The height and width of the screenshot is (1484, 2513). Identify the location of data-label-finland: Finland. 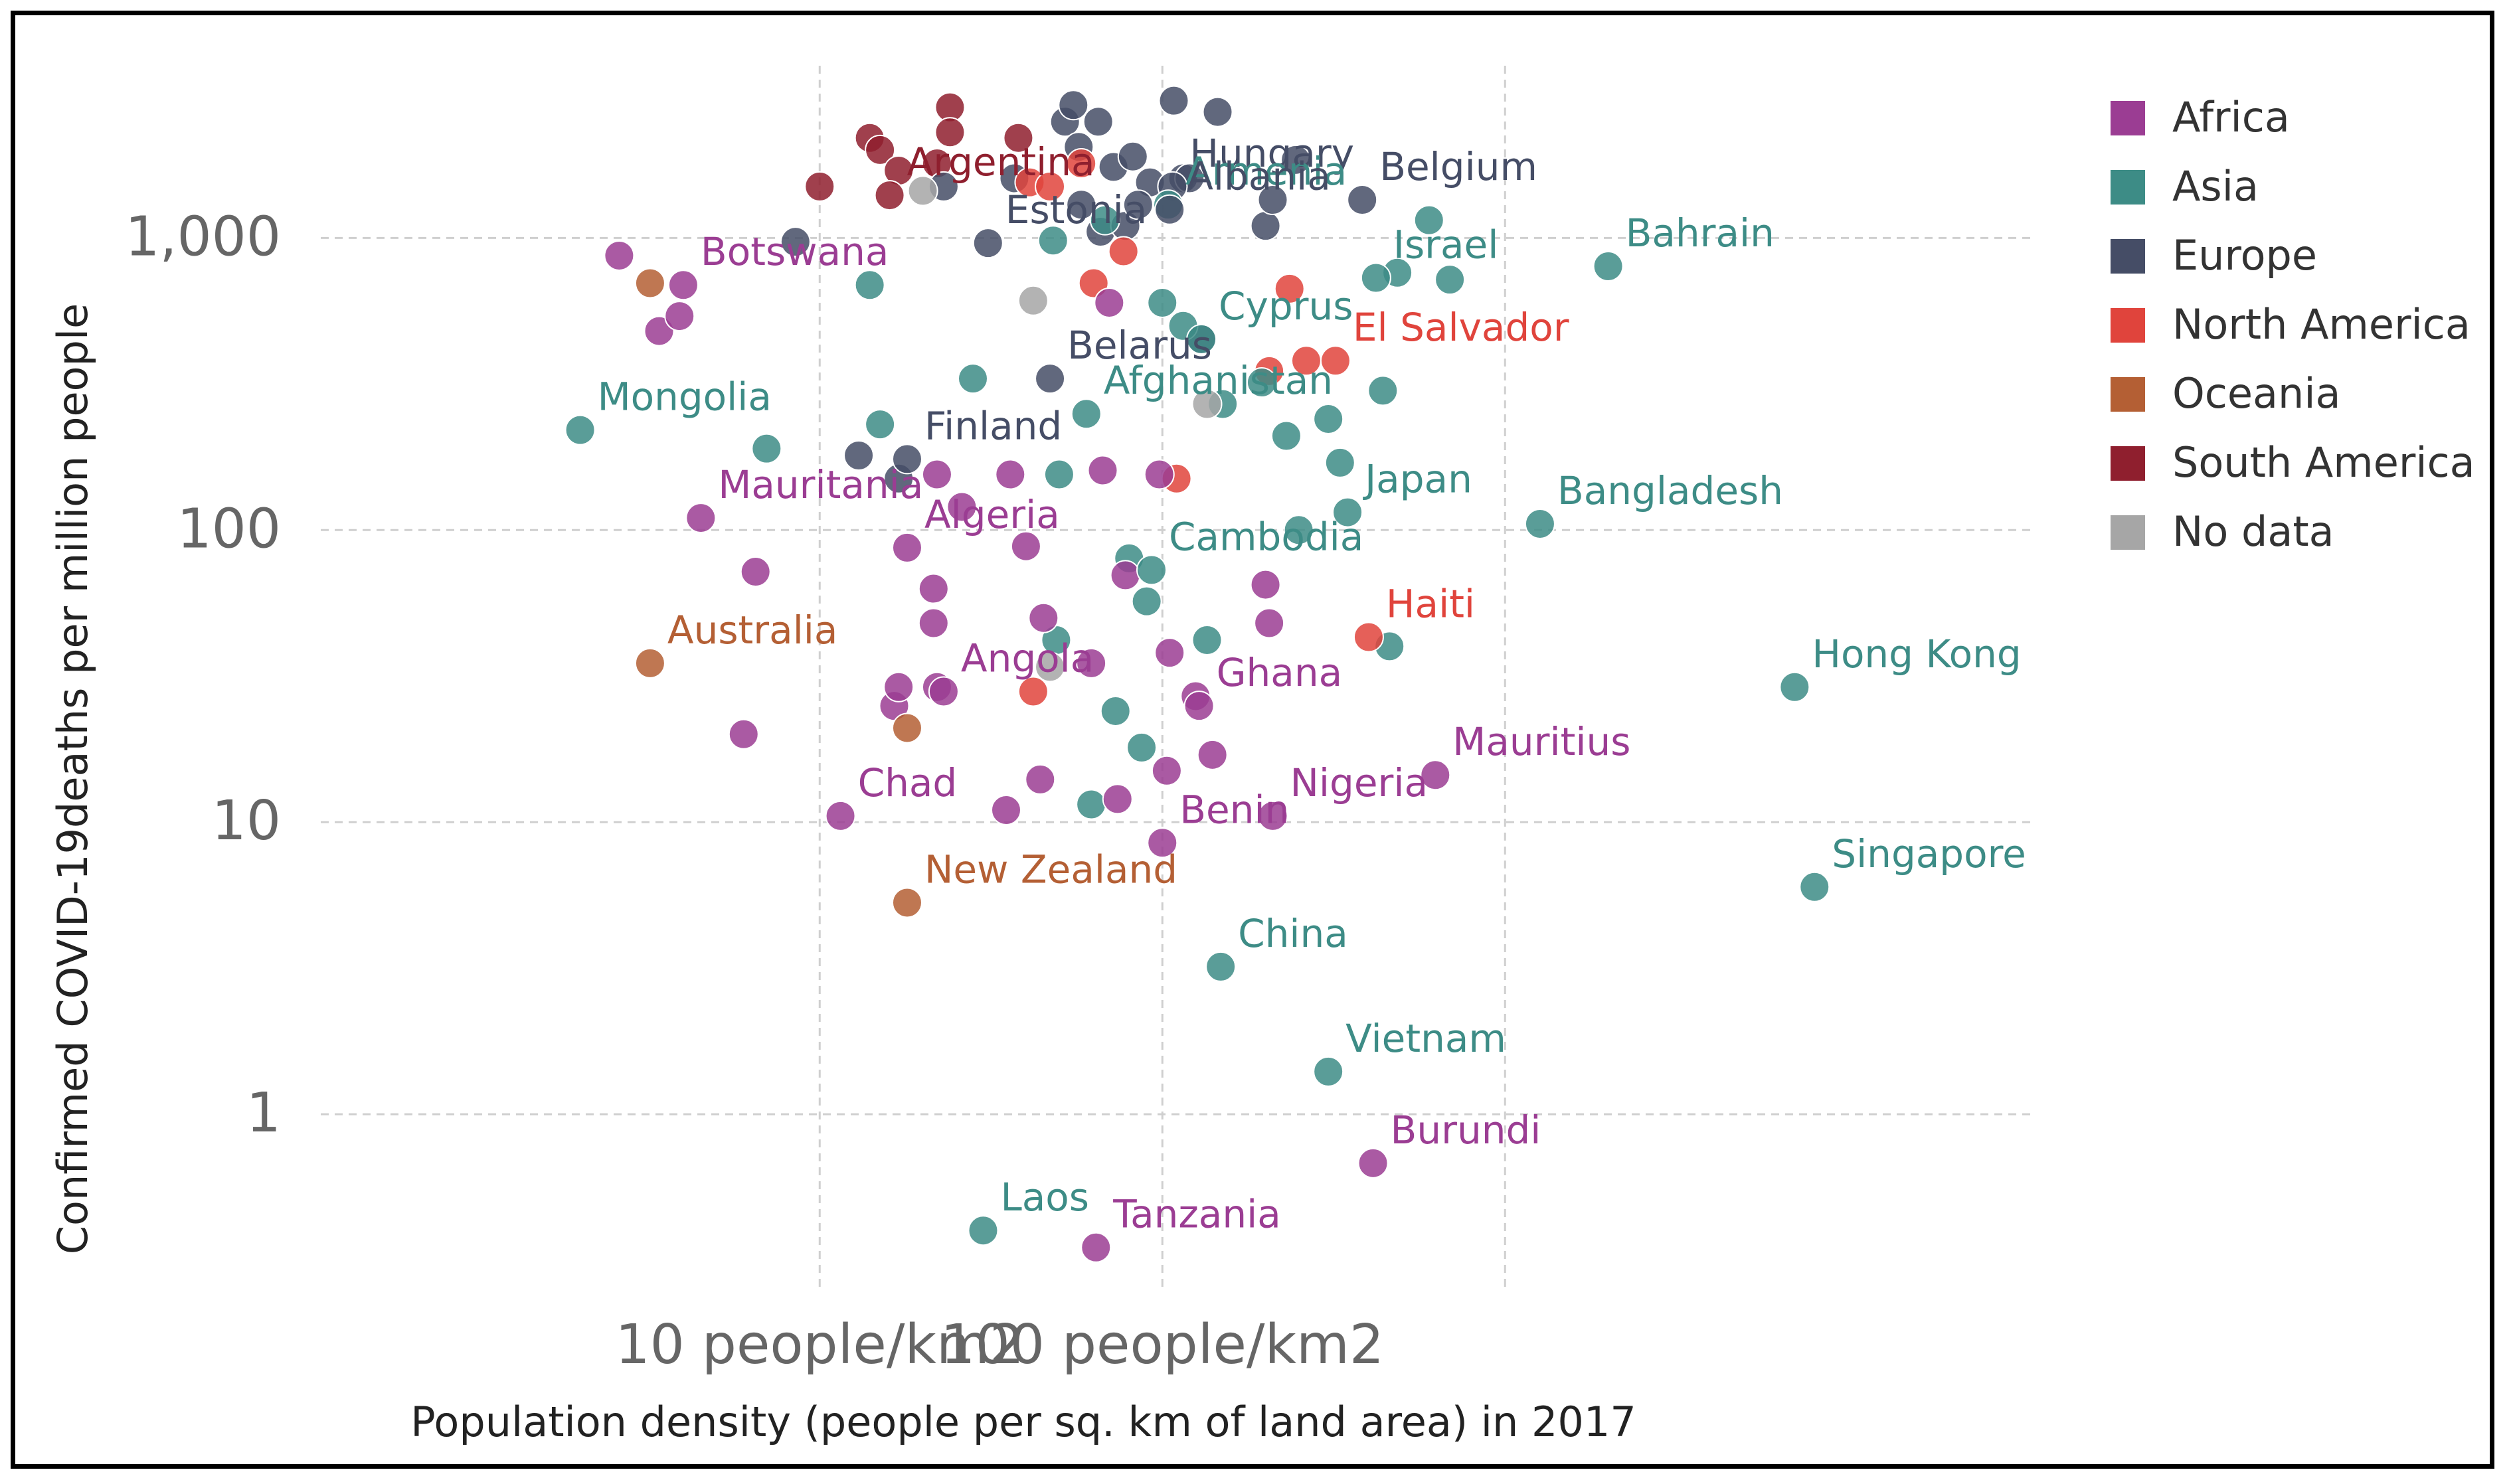
(993, 425).